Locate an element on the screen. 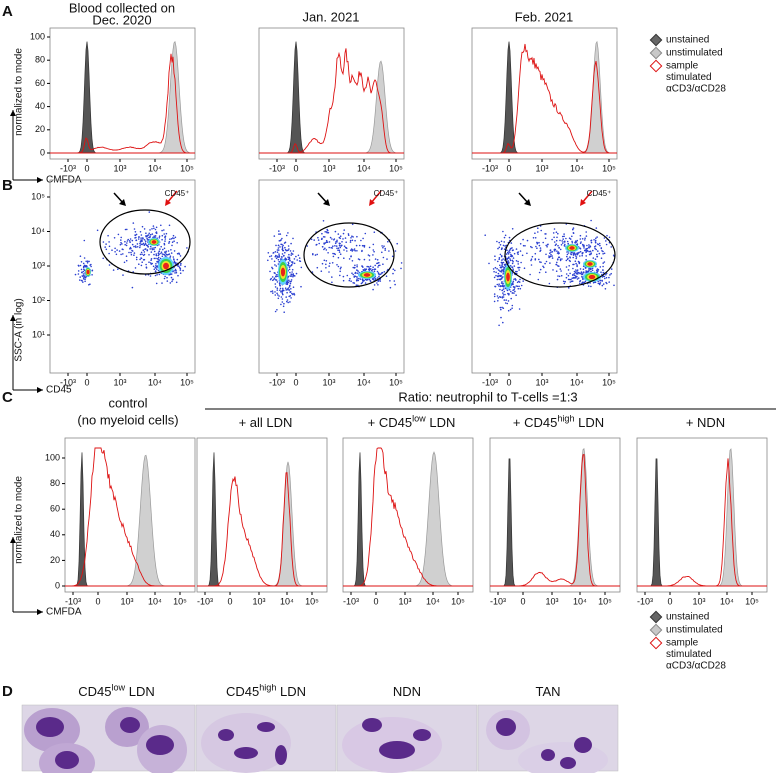 Image resolution: width=779 pixels, height=773 pixels. plot-frame is located at coordinates (130, 515).